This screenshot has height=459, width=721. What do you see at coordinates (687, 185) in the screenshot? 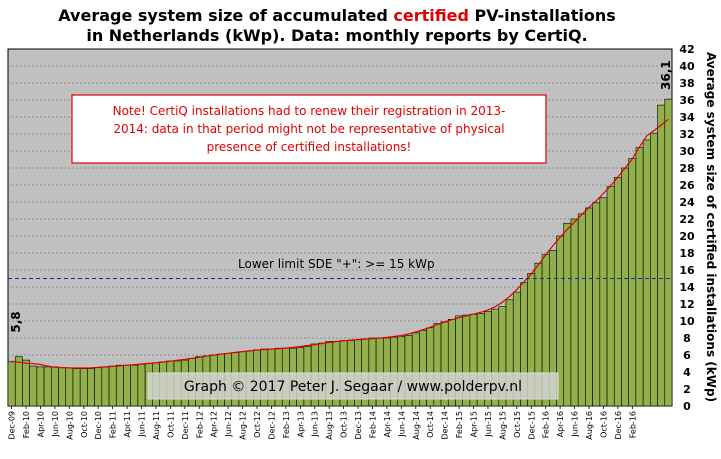
I see `y-tick-label: 26` at bounding box center [687, 185].